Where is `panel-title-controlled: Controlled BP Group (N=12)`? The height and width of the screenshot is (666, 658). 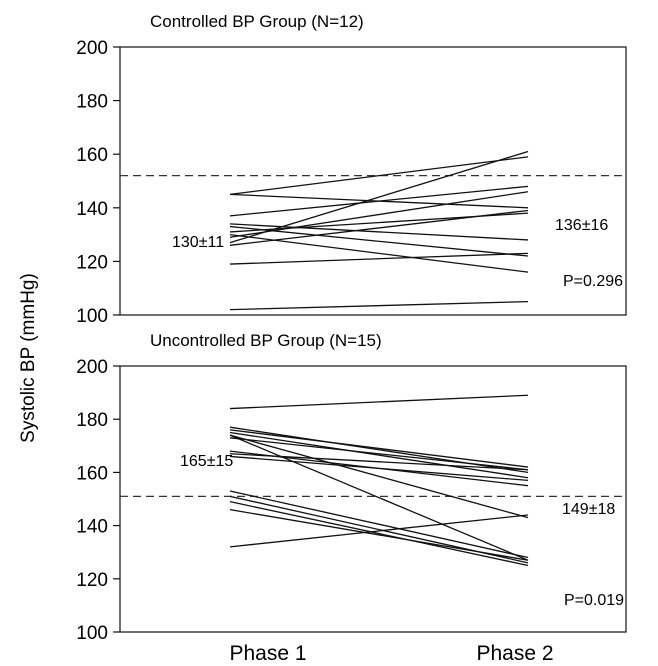 panel-title-controlled: Controlled BP Group (N=12) is located at coordinates (257, 21).